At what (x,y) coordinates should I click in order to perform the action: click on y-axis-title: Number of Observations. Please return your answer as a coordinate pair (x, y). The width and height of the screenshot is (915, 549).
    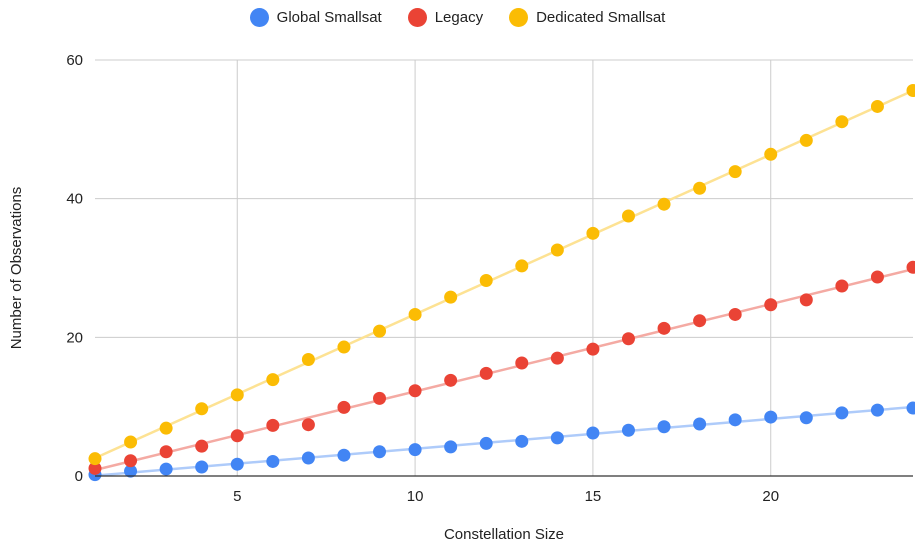
    Looking at the image, I should click on (16, 268).